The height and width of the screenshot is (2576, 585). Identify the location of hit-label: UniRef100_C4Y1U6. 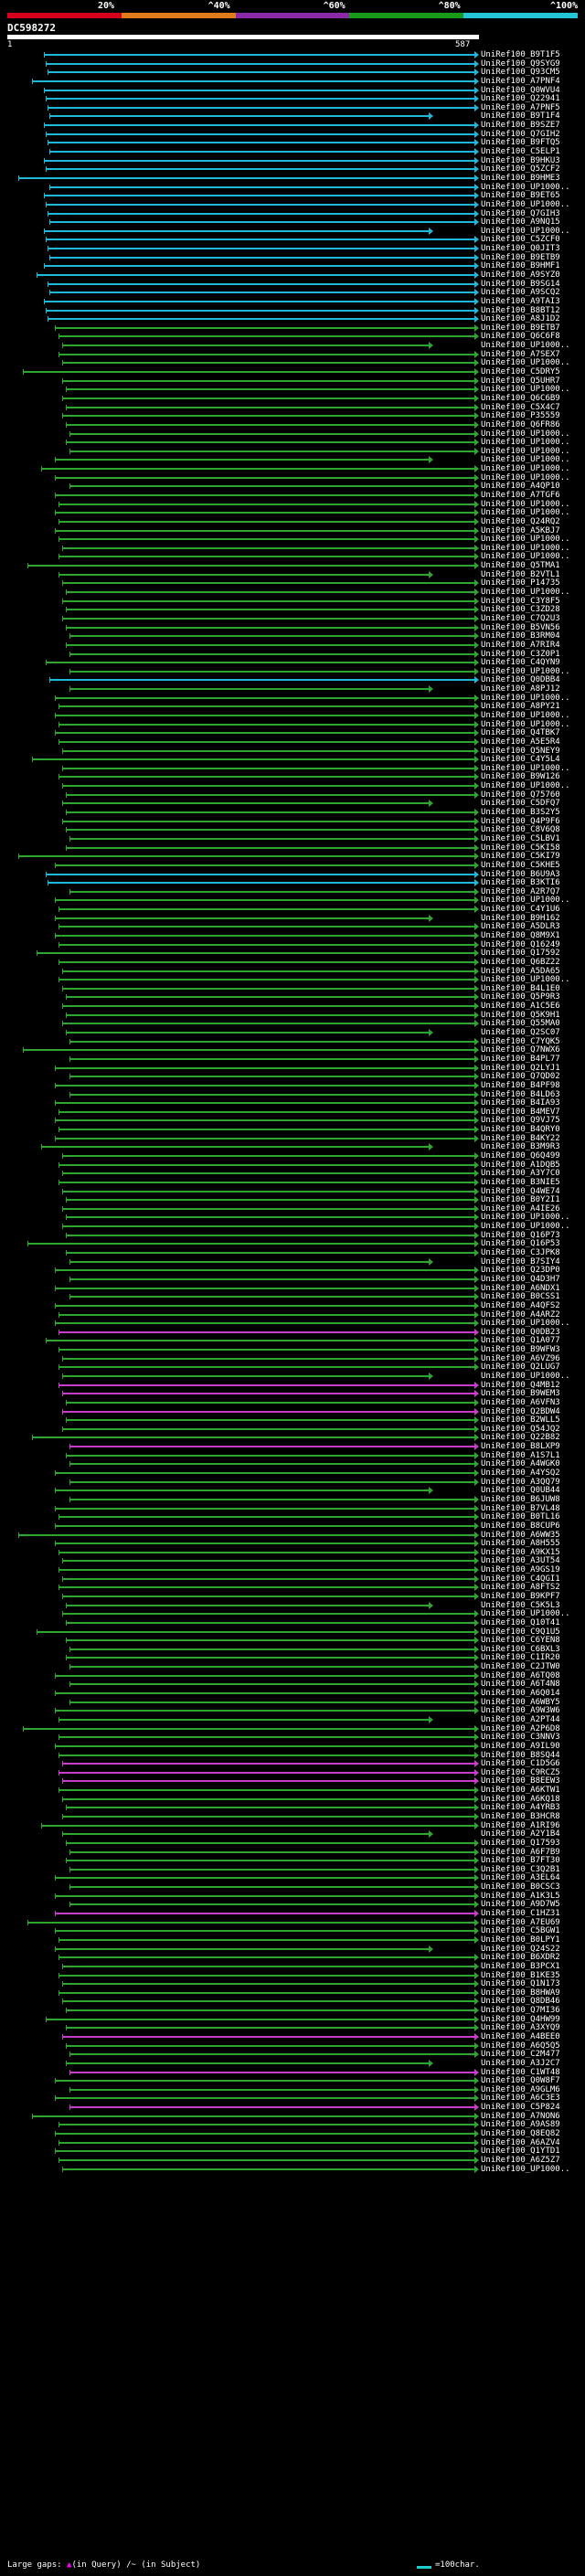
(520, 909).